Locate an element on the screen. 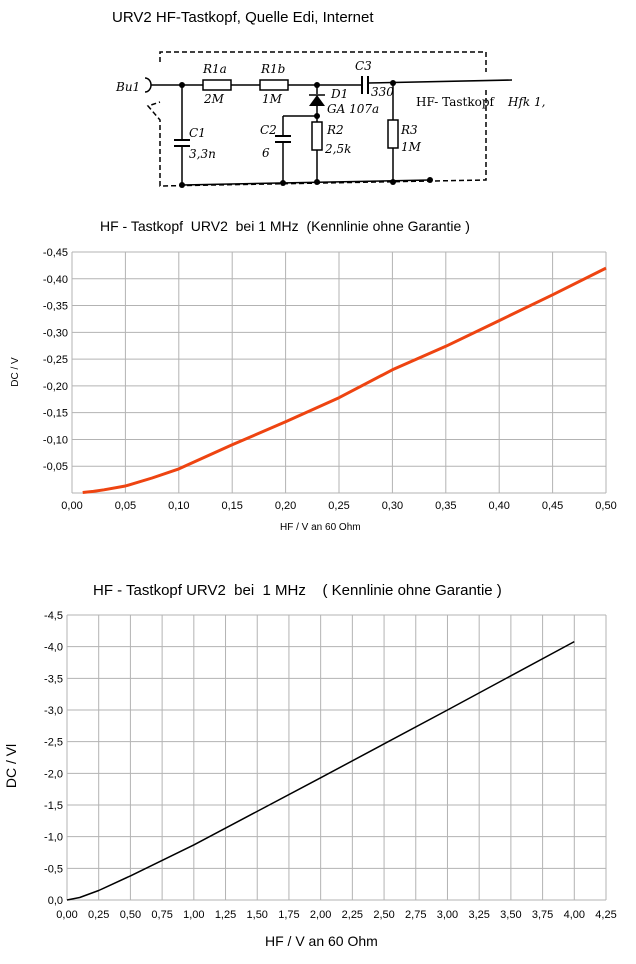  x-tick-label: 4,00 is located at coordinates (574, 915).